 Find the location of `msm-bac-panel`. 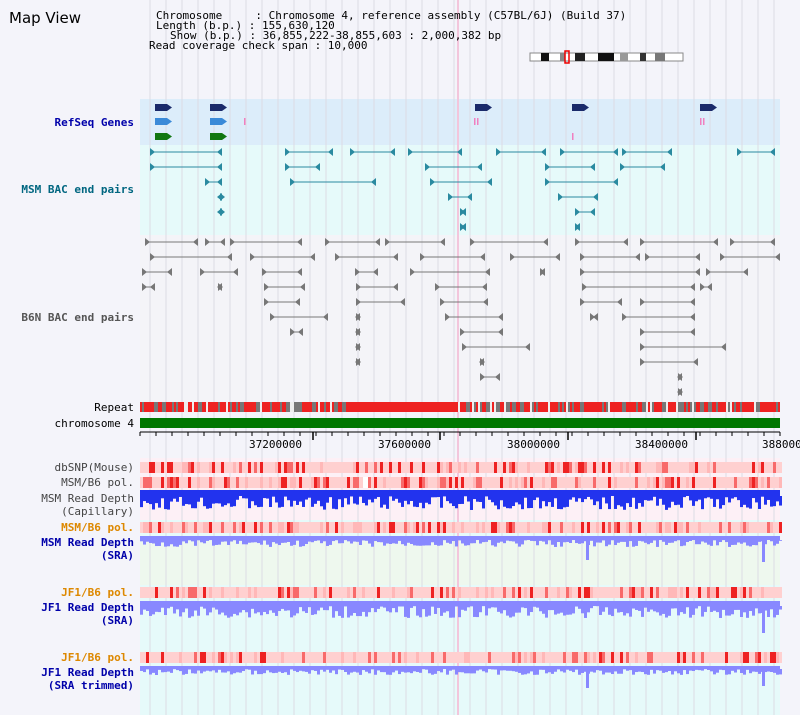

msm-bac-panel is located at coordinates (460, 190).